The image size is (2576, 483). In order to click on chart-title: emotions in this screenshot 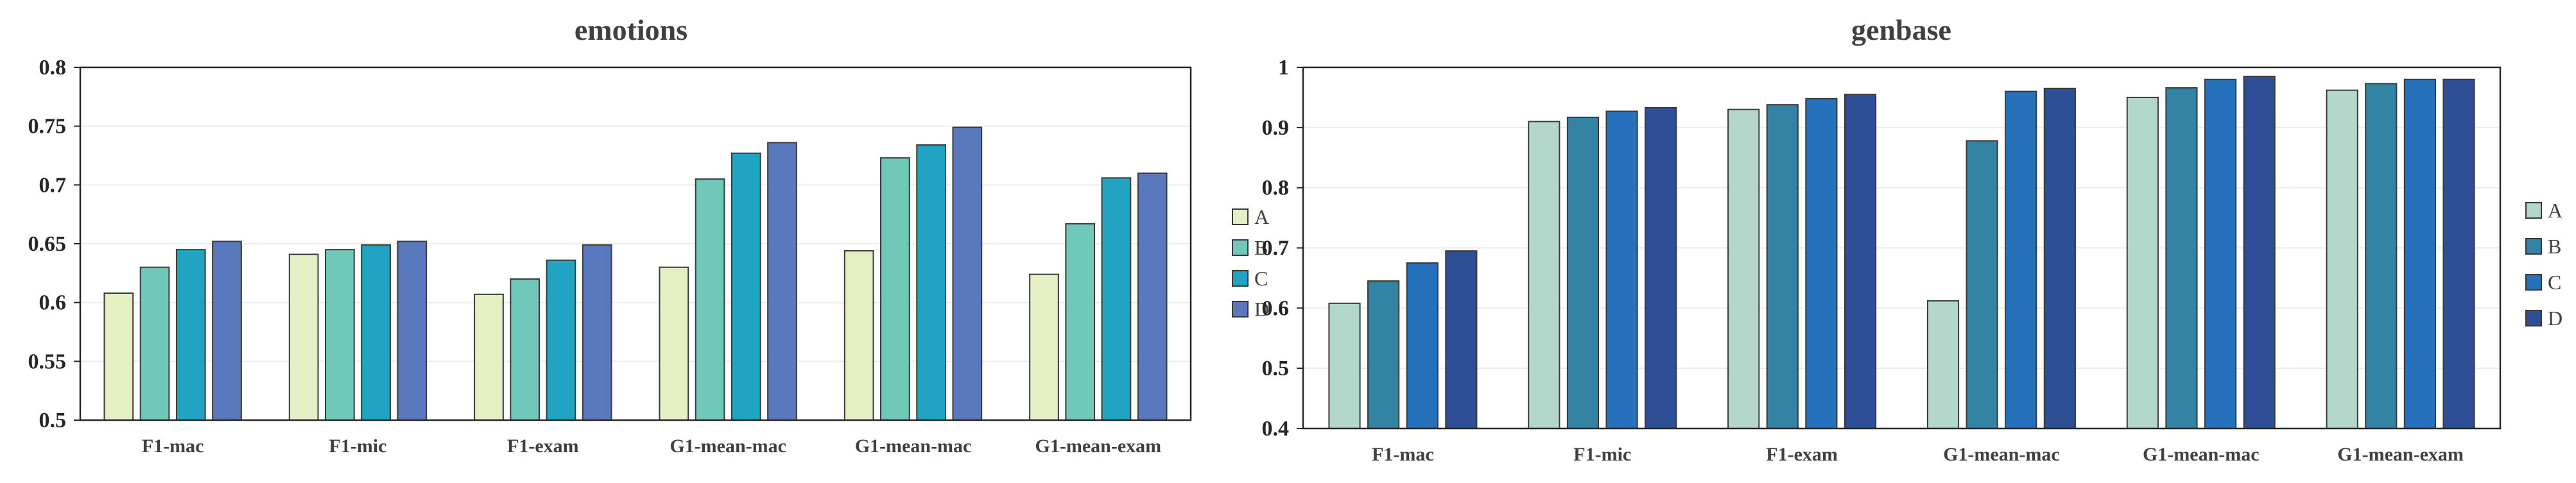, I will do `click(631, 29)`.